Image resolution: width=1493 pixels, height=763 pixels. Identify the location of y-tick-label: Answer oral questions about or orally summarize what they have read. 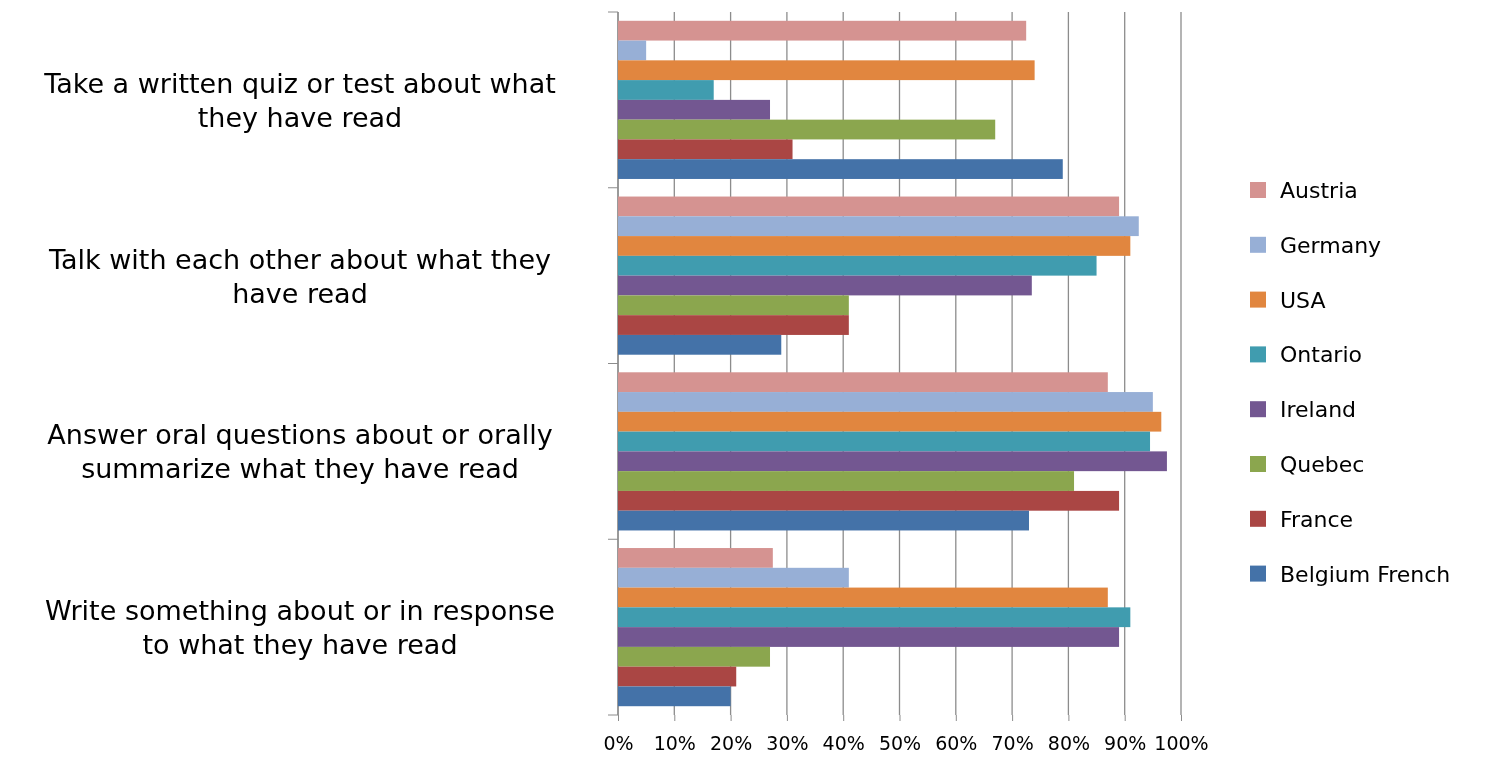
(300, 452).